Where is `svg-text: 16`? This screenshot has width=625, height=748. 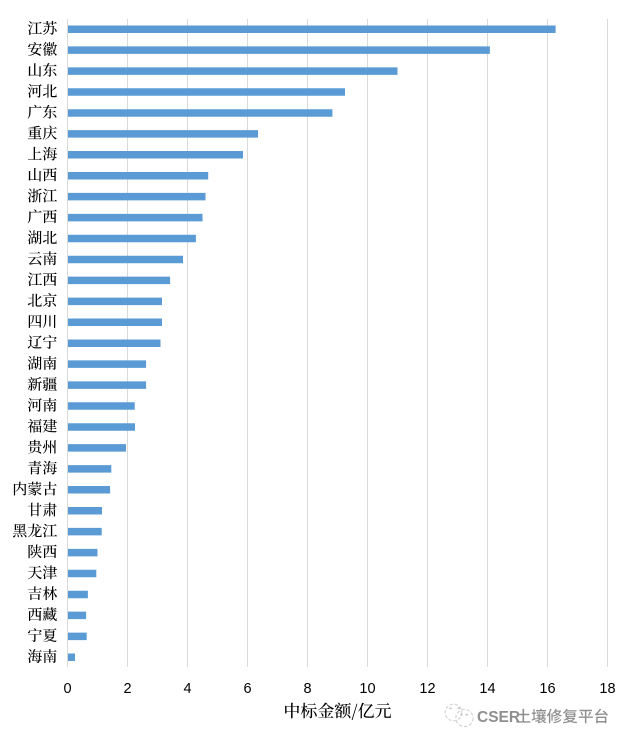 svg-text: 16 is located at coordinates (547, 689).